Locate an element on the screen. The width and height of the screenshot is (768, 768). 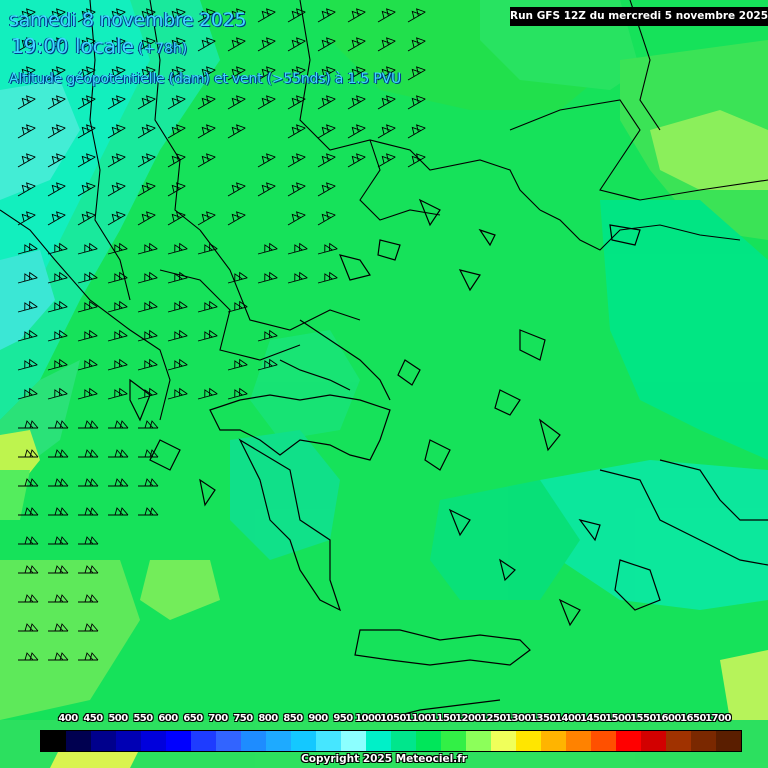
legend-label: 600 is located at coordinates (168, 718).